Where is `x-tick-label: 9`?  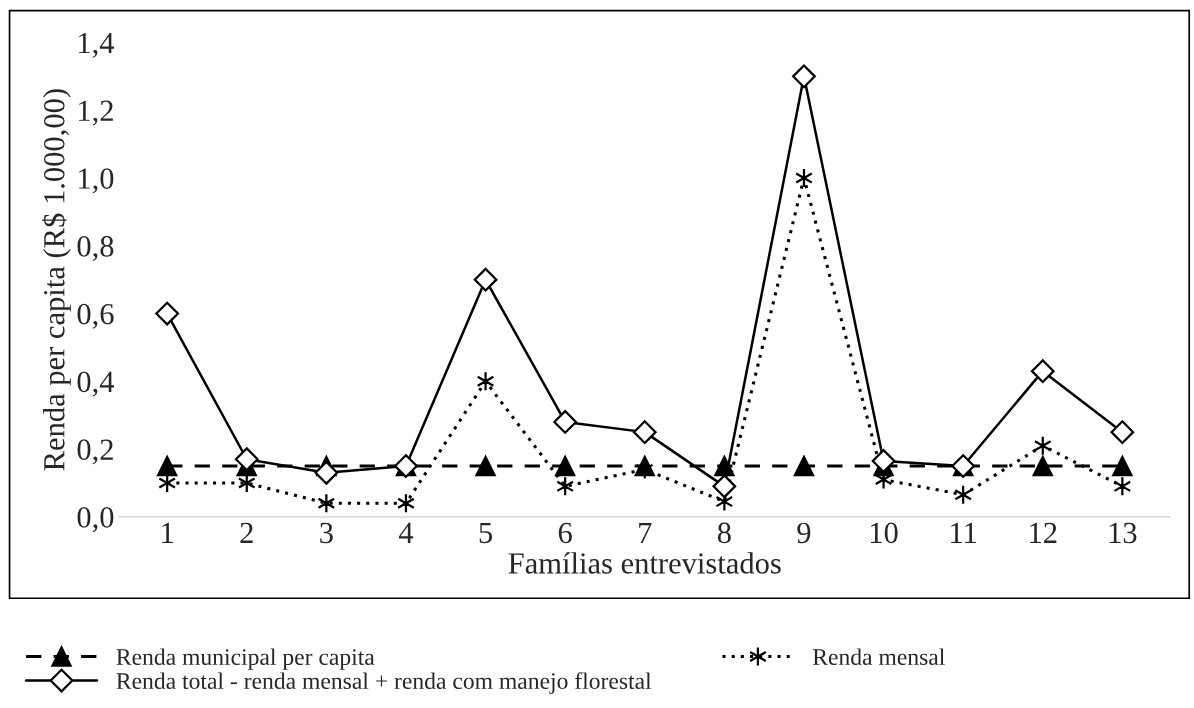 x-tick-label: 9 is located at coordinates (804, 533).